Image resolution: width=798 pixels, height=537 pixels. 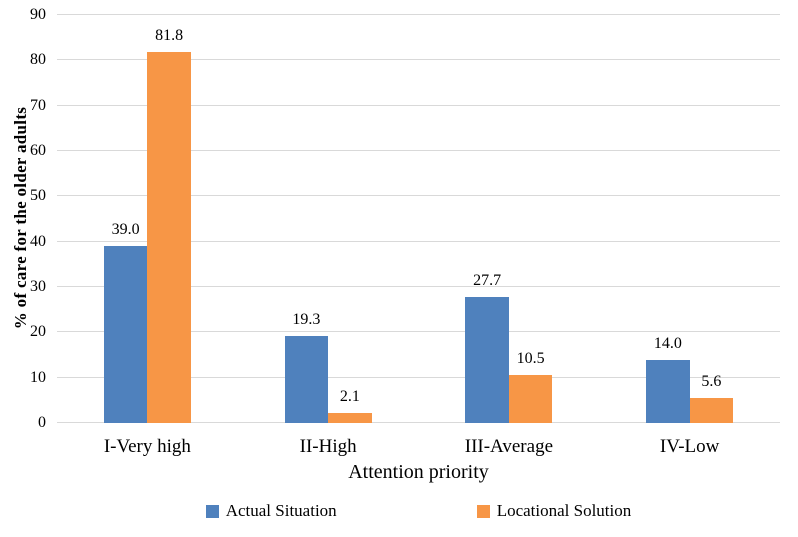 I want to click on x-category-label-2: III-Average, so click(x=508, y=446).